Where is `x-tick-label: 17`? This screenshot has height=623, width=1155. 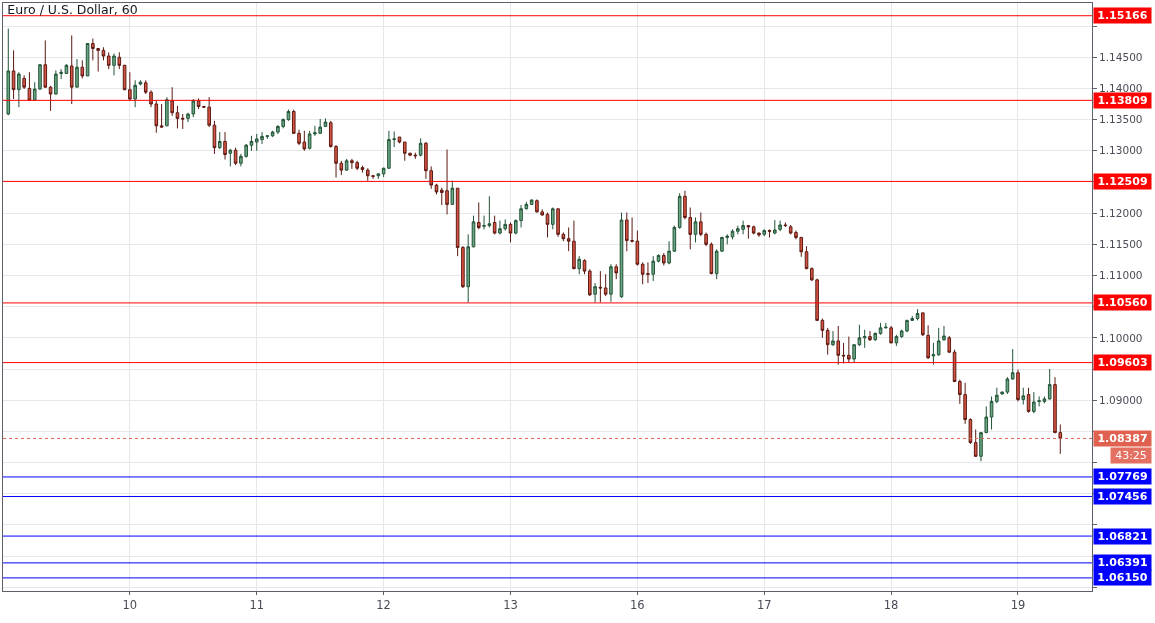
x-tick-label: 17 is located at coordinates (764, 604).